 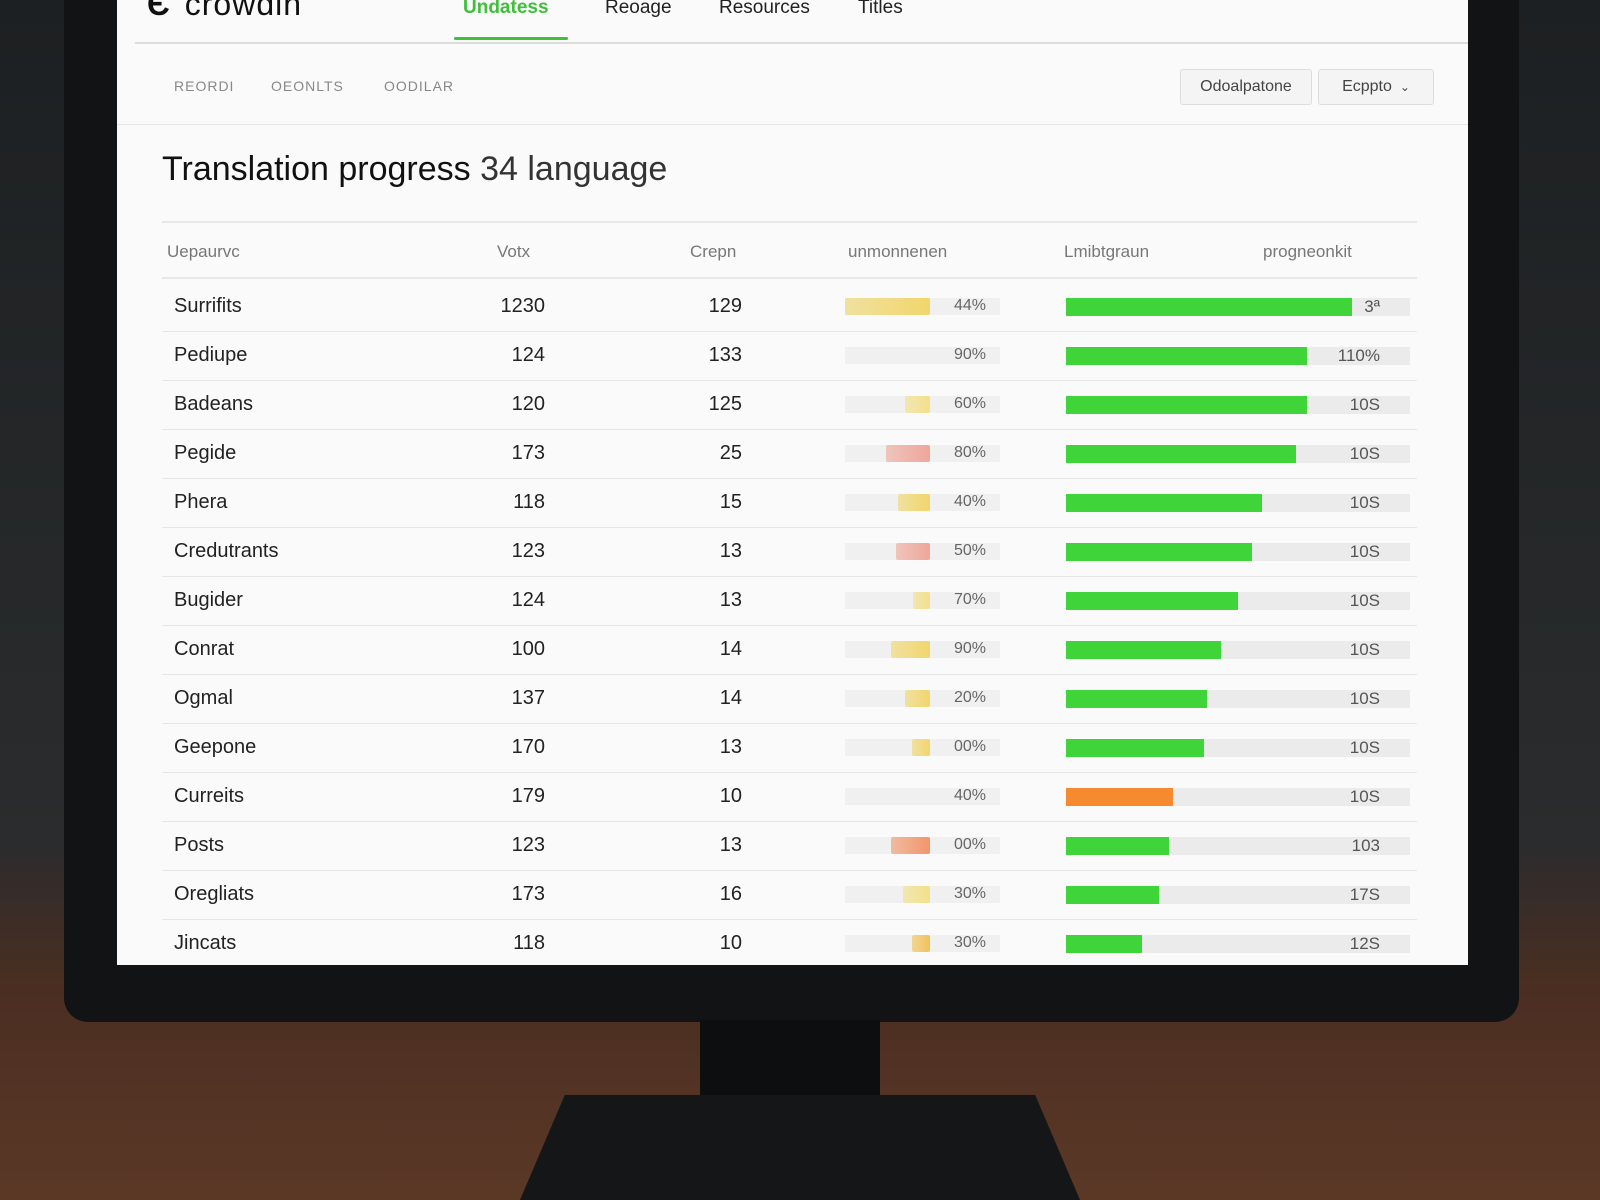 I want to click on status-percent: 60%, so click(x=969, y=403).